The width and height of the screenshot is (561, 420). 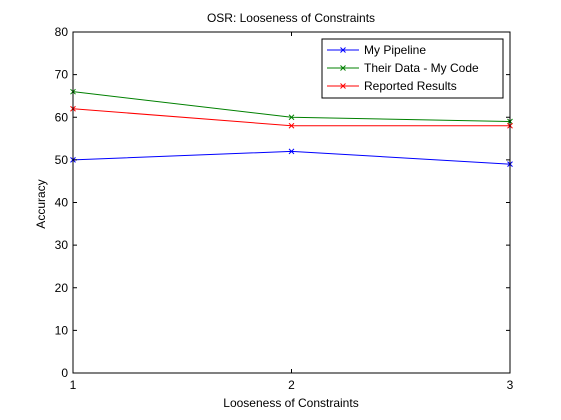 I want to click on legend-label-2: Their Data - My Code, so click(x=421, y=68).